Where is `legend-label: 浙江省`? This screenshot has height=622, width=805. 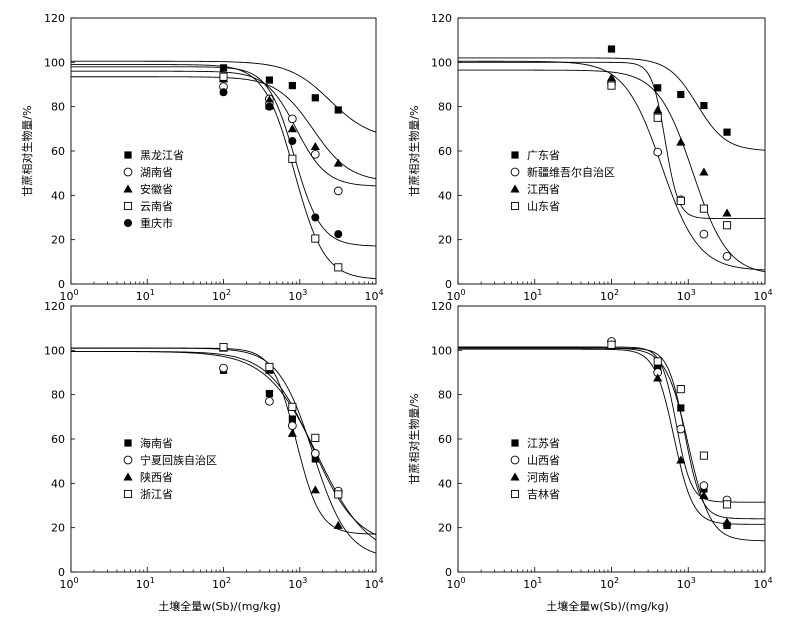
legend-label: 浙江省 is located at coordinates (156, 494).